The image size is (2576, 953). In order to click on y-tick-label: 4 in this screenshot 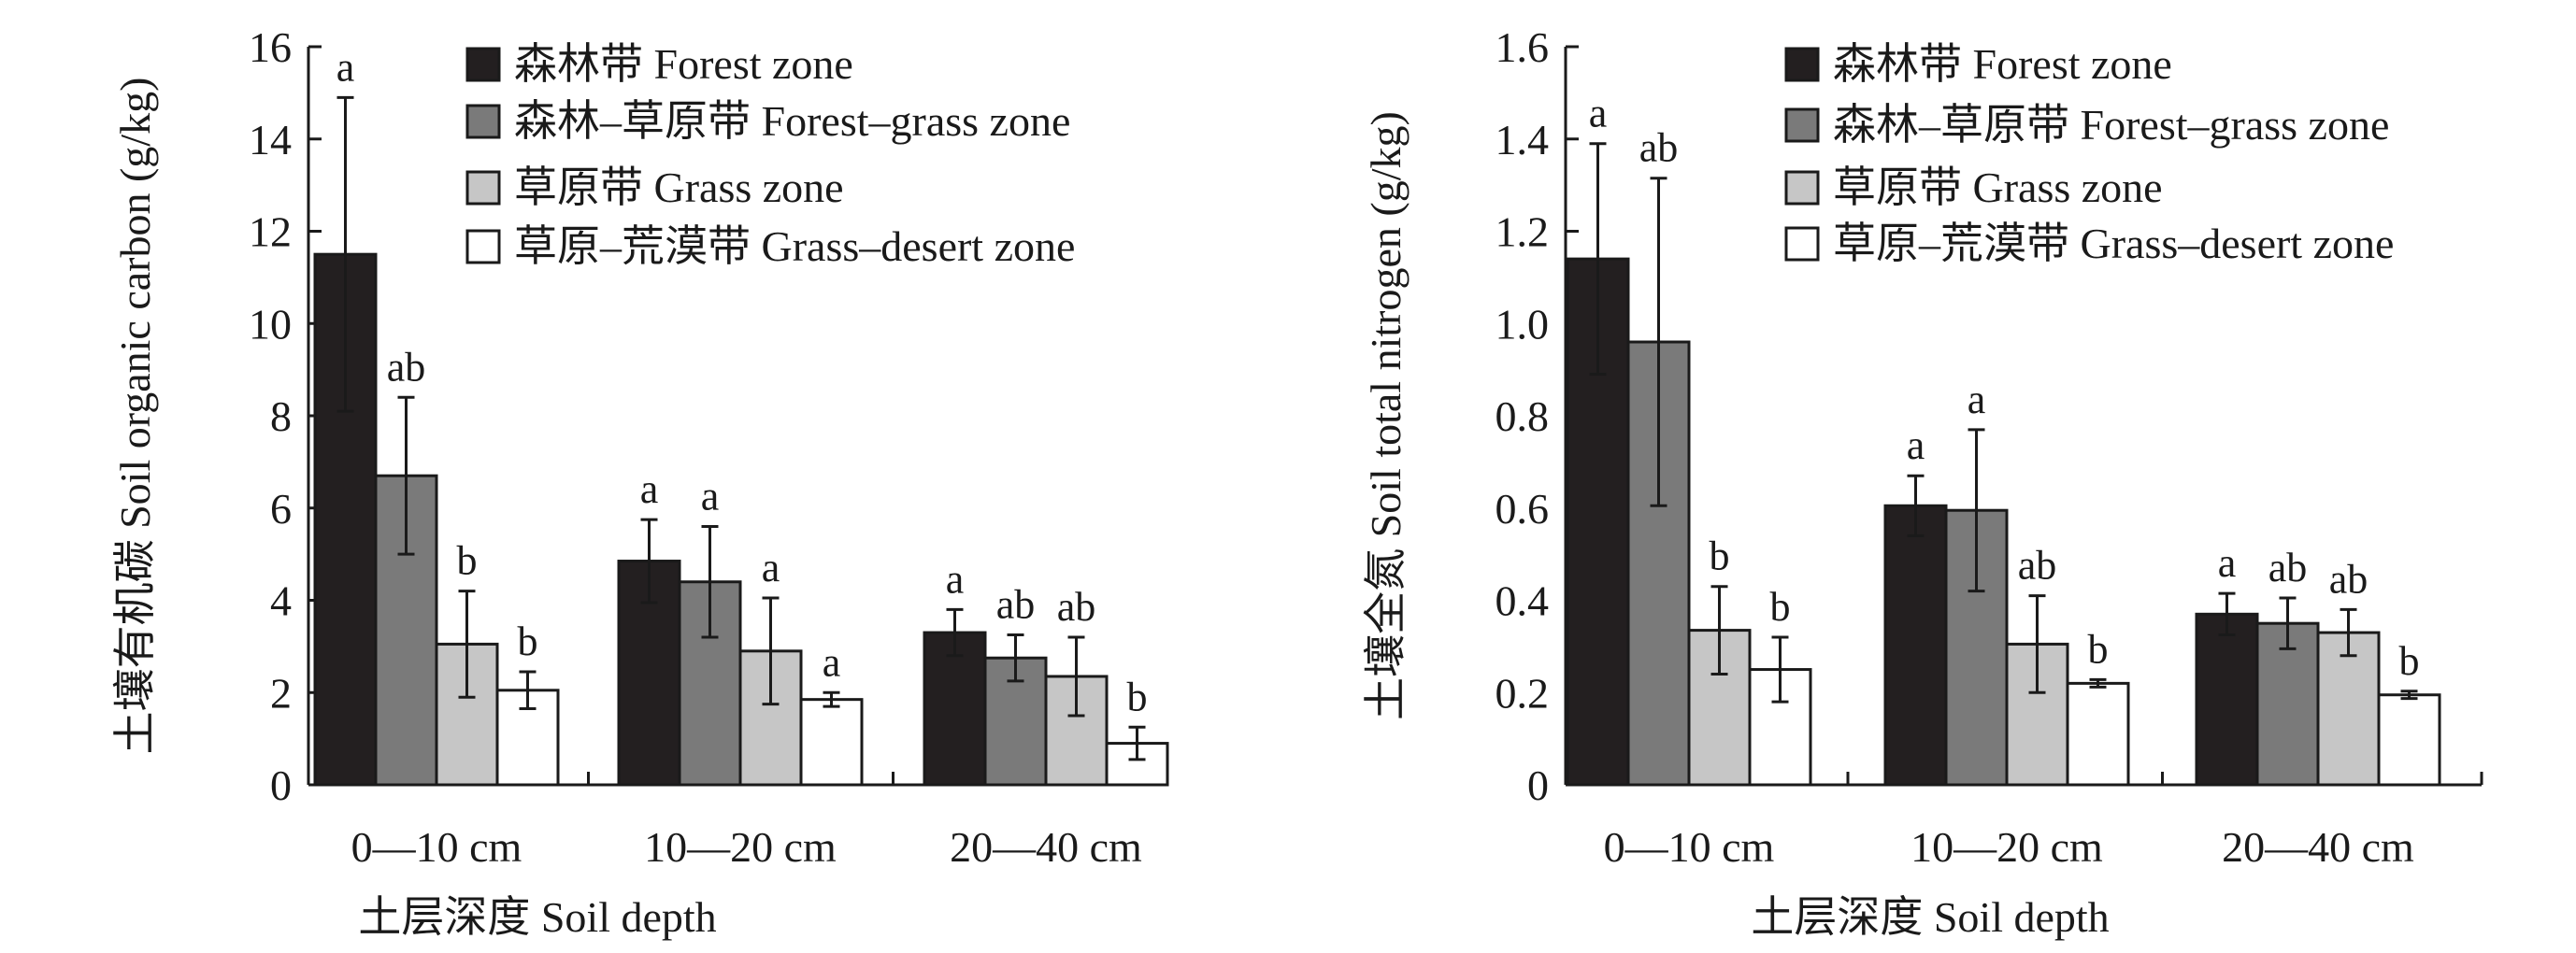, I will do `click(281, 601)`.